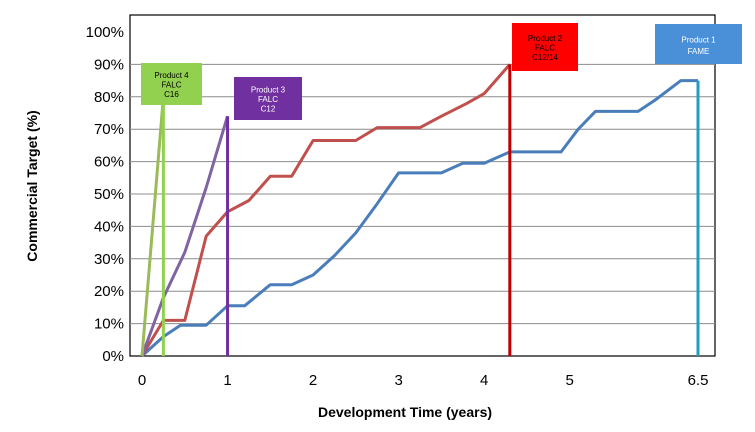 The width and height of the screenshot is (755, 432). What do you see at coordinates (109, 259) in the screenshot?
I see `y-tick-label: 30%` at bounding box center [109, 259].